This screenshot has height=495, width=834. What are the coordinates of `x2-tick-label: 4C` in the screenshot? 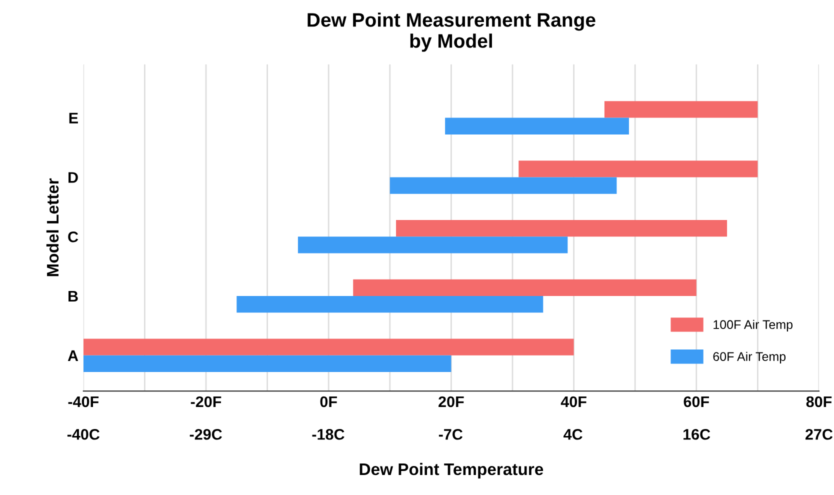 It's located at (573, 434).